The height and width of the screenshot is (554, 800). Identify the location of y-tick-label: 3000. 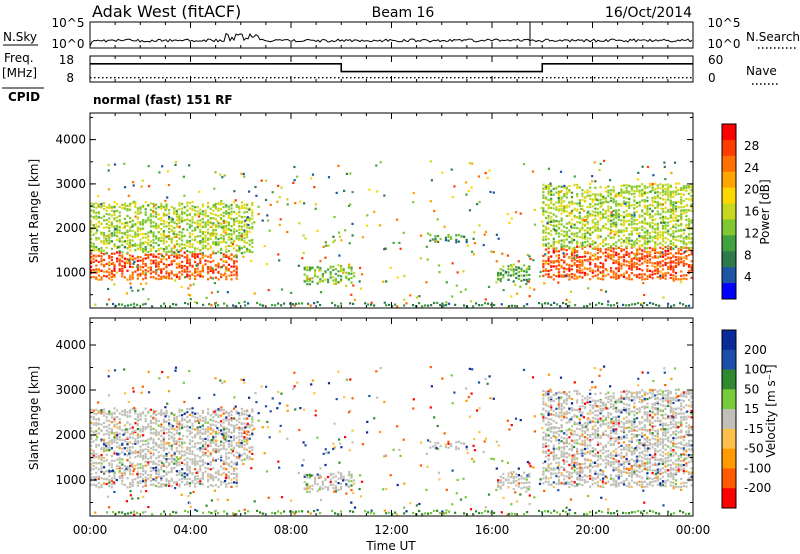
(70, 184).